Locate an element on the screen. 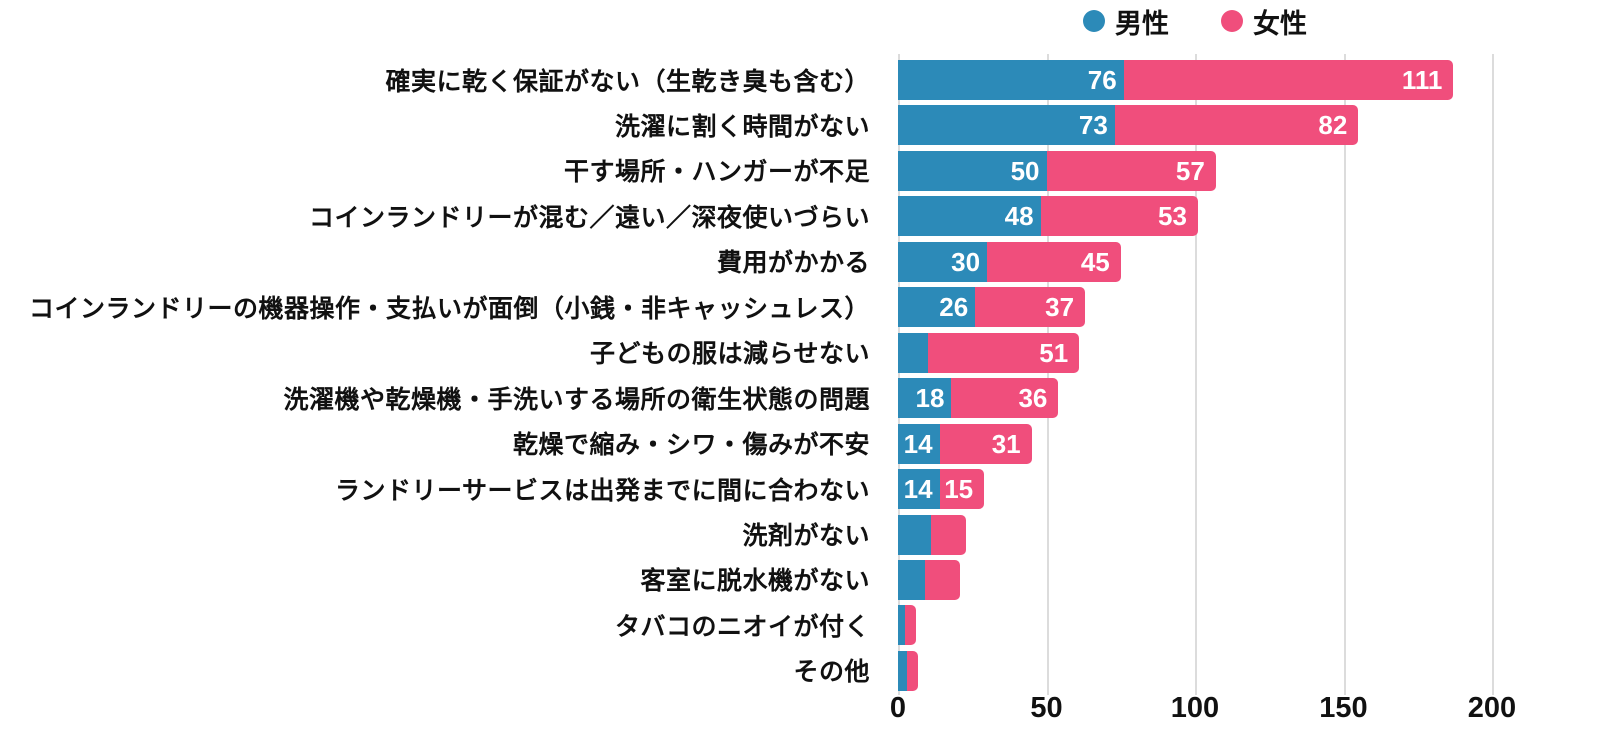 Image resolution: width=1600 pixels, height=751 pixels. bar-value-label: 111 is located at coordinates (1422, 80).